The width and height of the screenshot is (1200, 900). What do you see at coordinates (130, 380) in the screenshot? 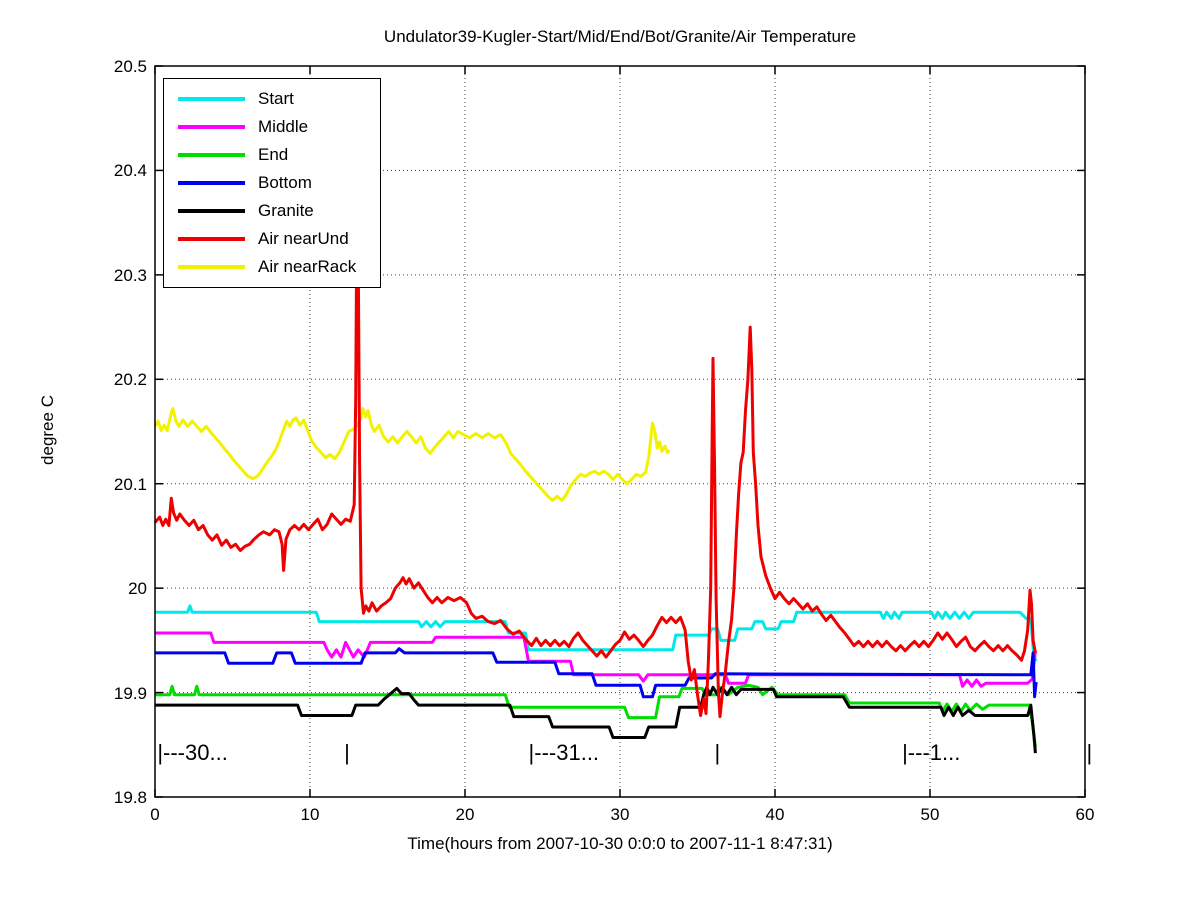
I see `y-tick-label-20.2: 20.2` at bounding box center [130, 380].